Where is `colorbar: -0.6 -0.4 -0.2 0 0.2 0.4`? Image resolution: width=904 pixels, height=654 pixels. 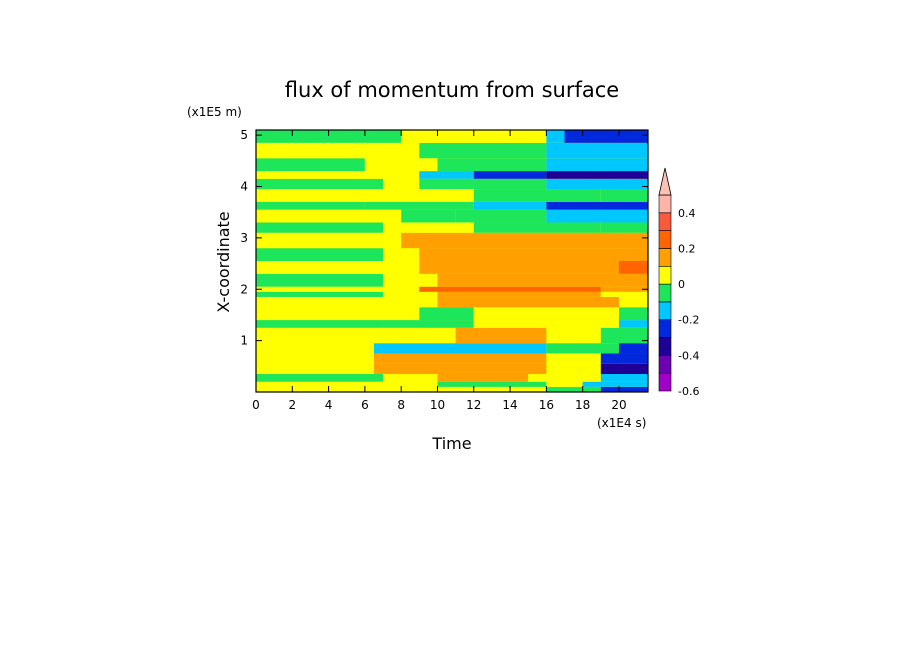
colorbar: -0.6 -0.4 -0.2 0 0.2 0.4 is located at coordinates (678, 282).